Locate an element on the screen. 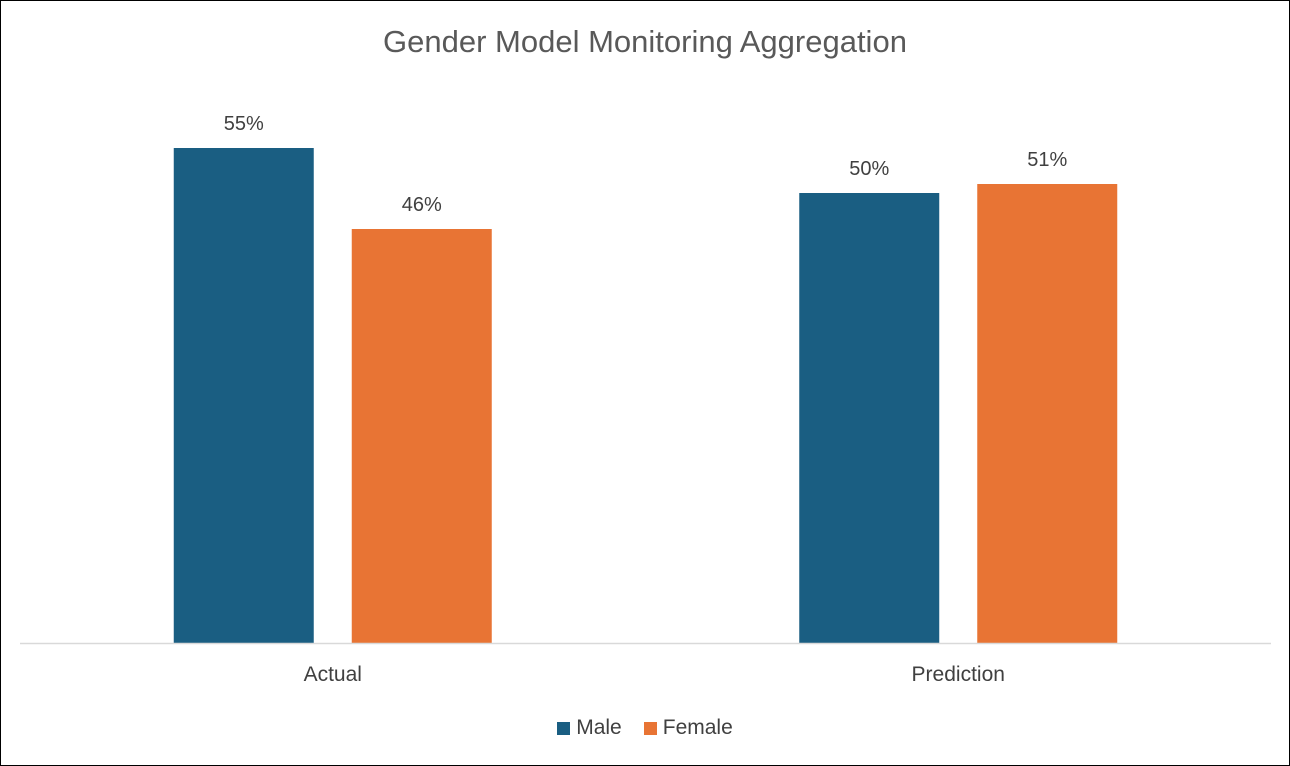 The width and height of the screenshot is (1290, 766). x-tick-label-actual: Actual is located at coordinates (333, 674).